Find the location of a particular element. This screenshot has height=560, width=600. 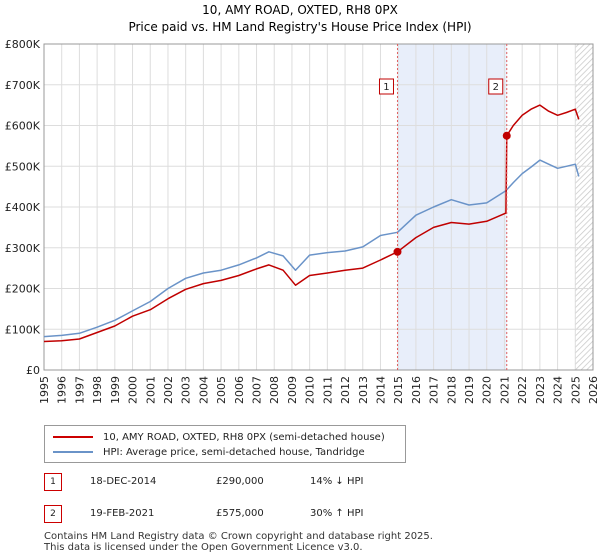

x-tick-label: 2021 is located at coordinates (504, 390).